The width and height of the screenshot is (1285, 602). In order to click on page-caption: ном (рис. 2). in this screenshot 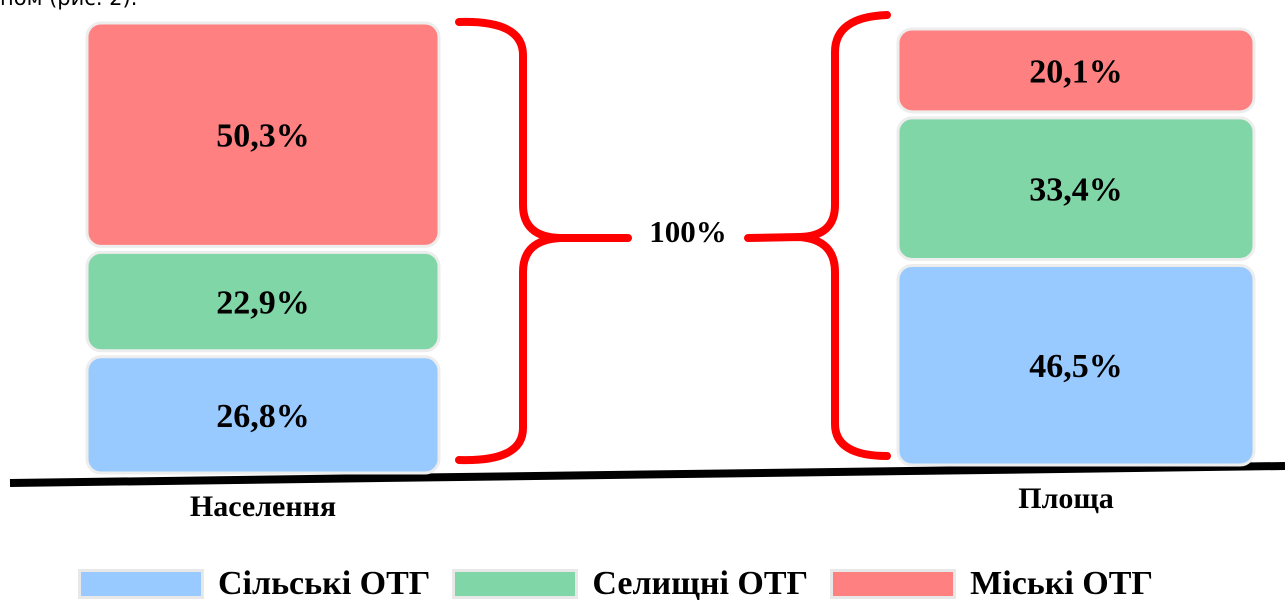, I will do `click(68, 5)`.